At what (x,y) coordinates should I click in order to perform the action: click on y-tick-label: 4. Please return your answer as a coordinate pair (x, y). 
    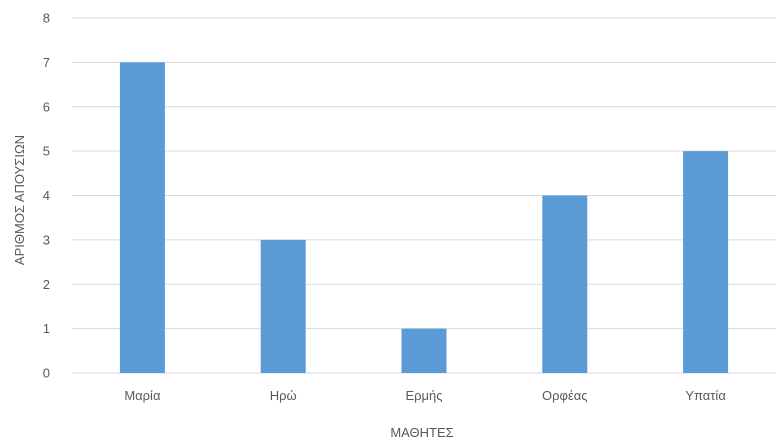
    Looking at the image, I should click on (46, 195).